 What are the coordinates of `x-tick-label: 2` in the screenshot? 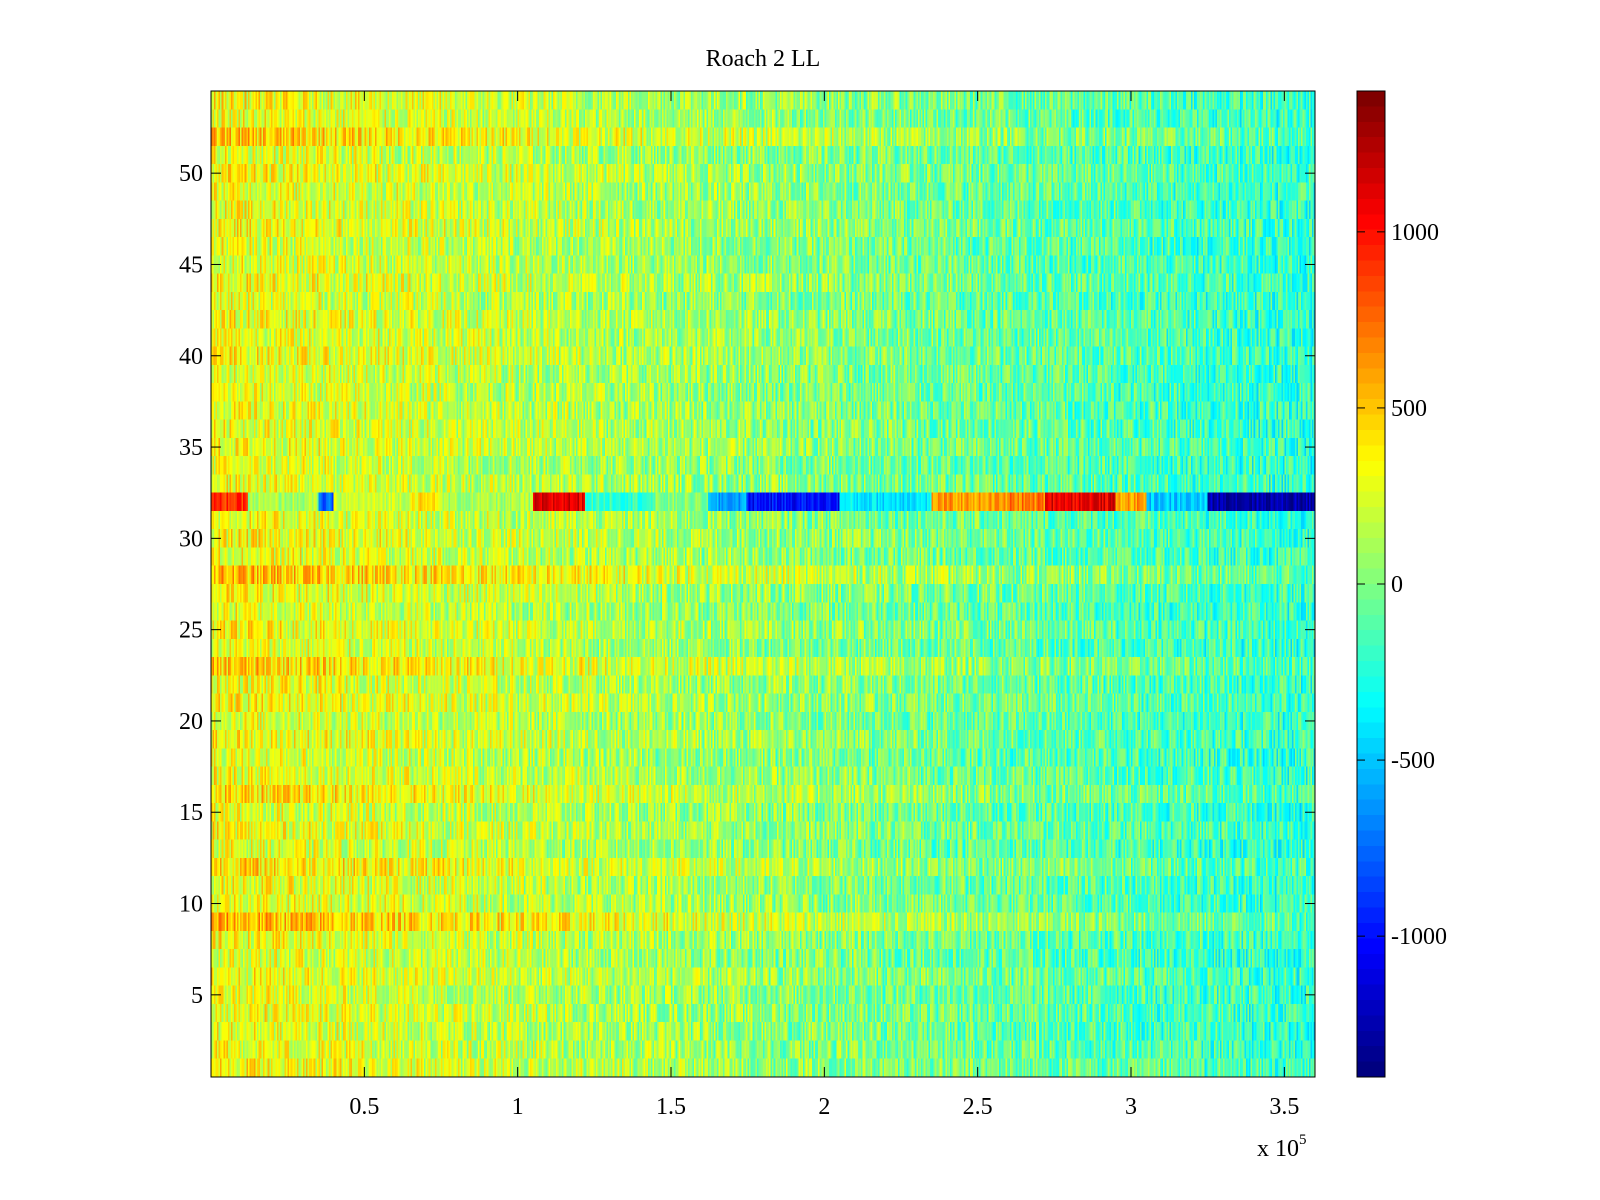 It's located at (824, 1107).